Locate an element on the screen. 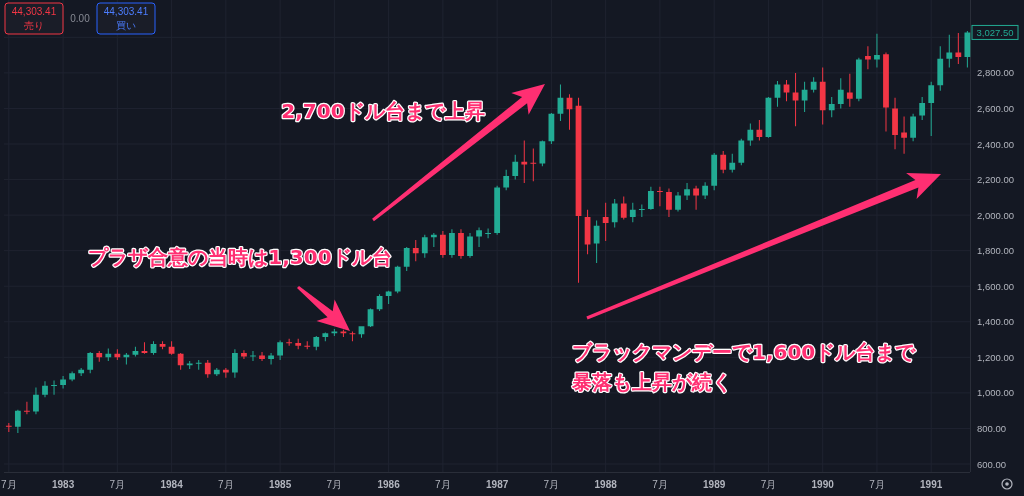 The image size is (1024, 496). x-tick-label: 1988 is located at coordinates (606, 484).